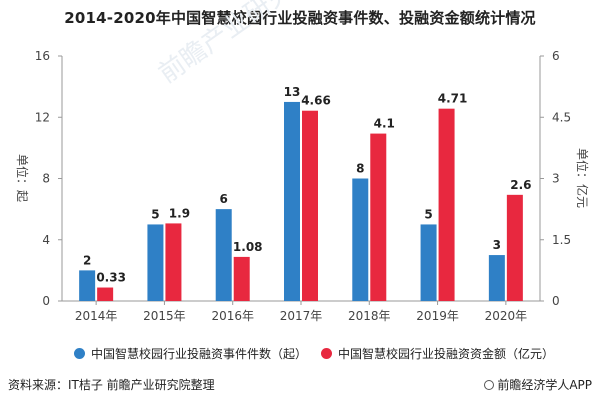 The width and height of the screenshot is (600, 401). Describe the element at coordinates (506, 316) in the screenshot. I see `x-tick-label: 2020年` at that location.